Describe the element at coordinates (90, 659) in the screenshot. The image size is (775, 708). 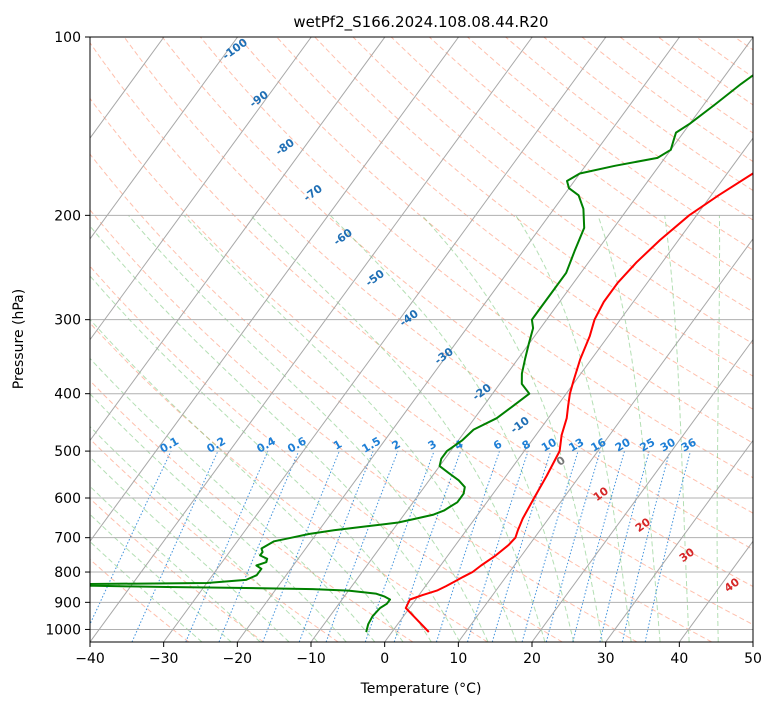
I see `x-tick-label: −40` at that location.